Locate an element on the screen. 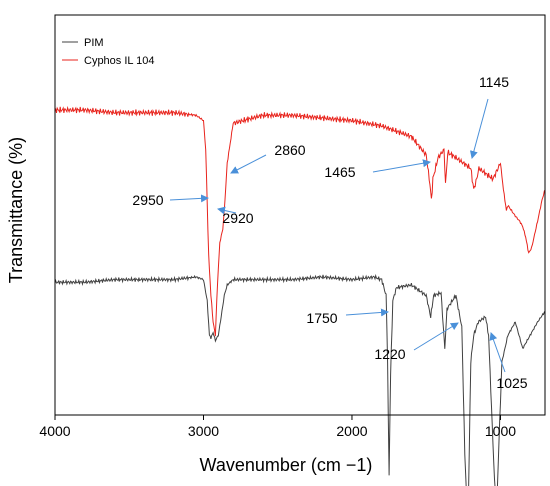  legend: PIM Cyphos IL 104 is located at coordinates (108, 52).